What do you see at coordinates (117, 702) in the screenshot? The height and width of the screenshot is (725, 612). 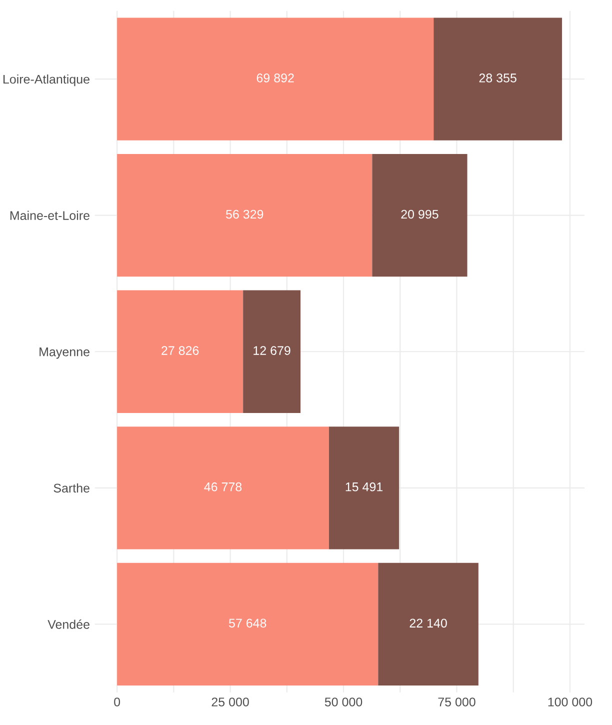 I see `x-tick-label: 0` at bounding box center [117, 702].